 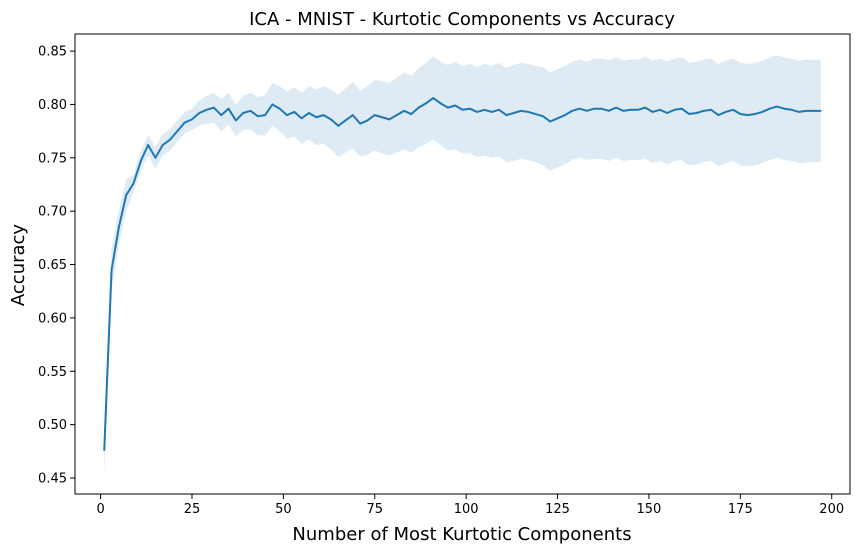 I want to click on y-tick-label: 0.85, so click(x=52, y=52).